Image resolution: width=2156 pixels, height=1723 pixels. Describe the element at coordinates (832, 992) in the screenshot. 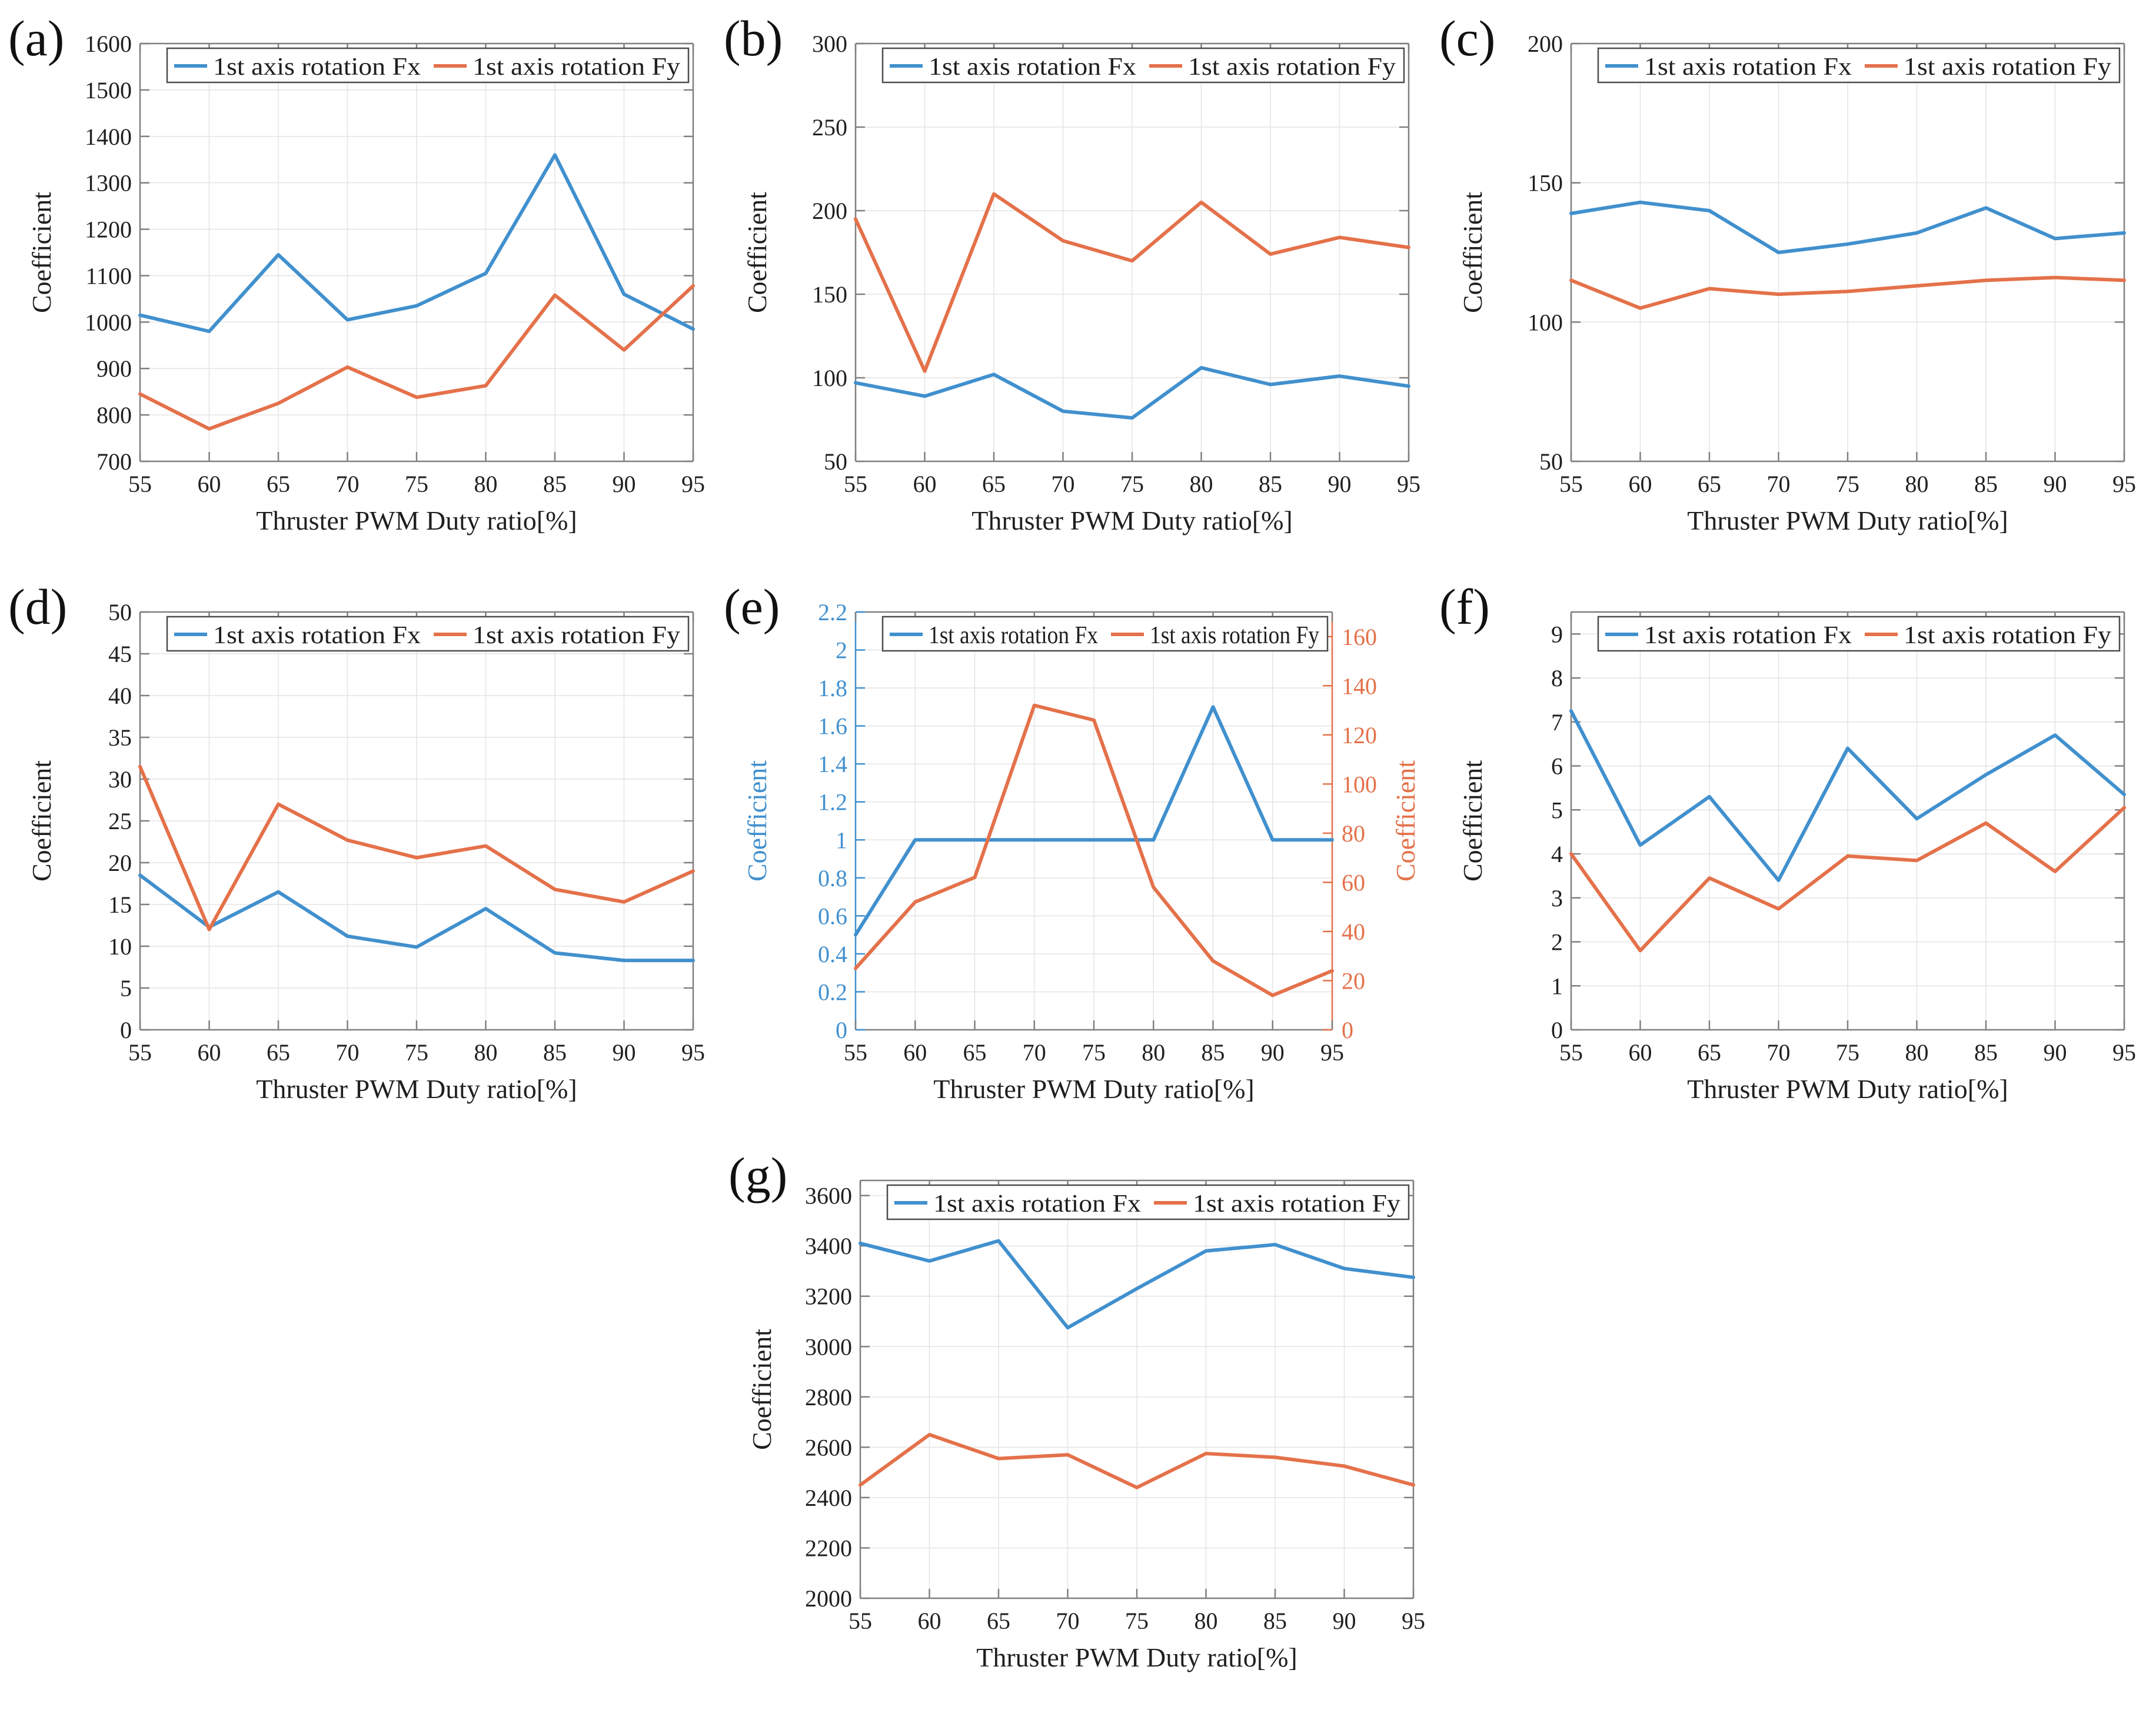

I see `y-tick-label: 0.2` at that location.